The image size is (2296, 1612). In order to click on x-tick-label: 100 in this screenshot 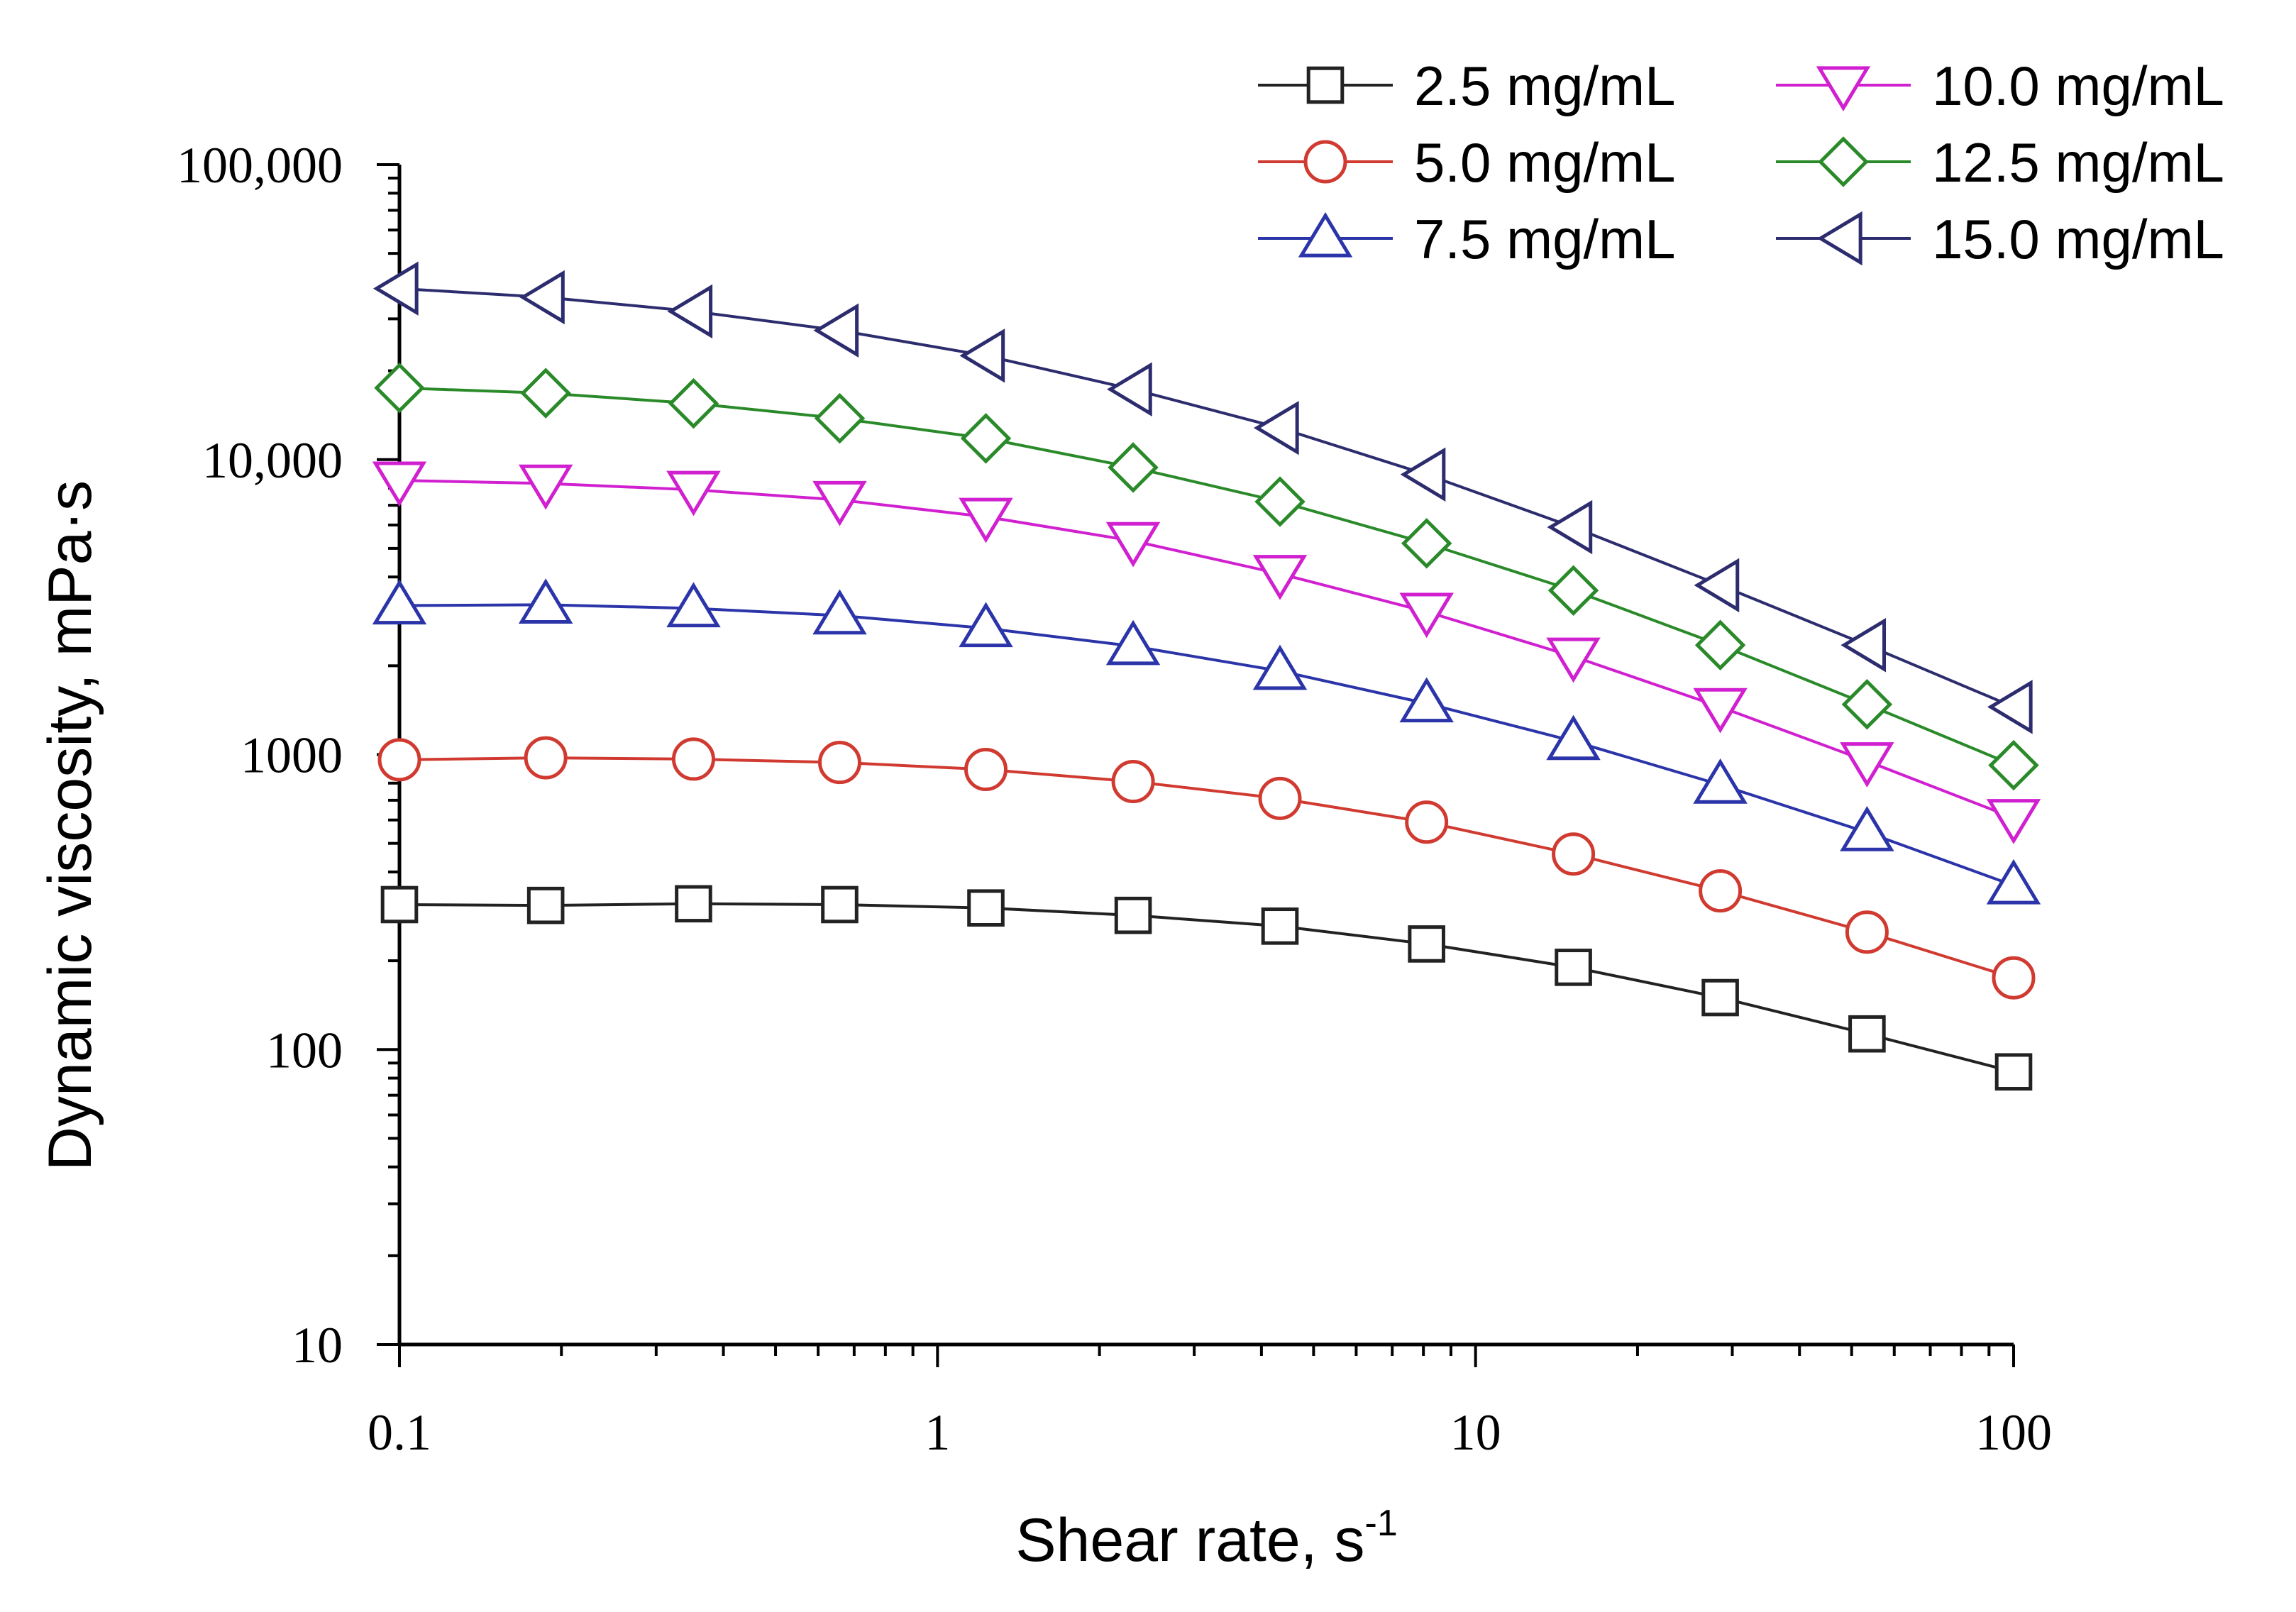, I will do `click(2014, 1432)`.